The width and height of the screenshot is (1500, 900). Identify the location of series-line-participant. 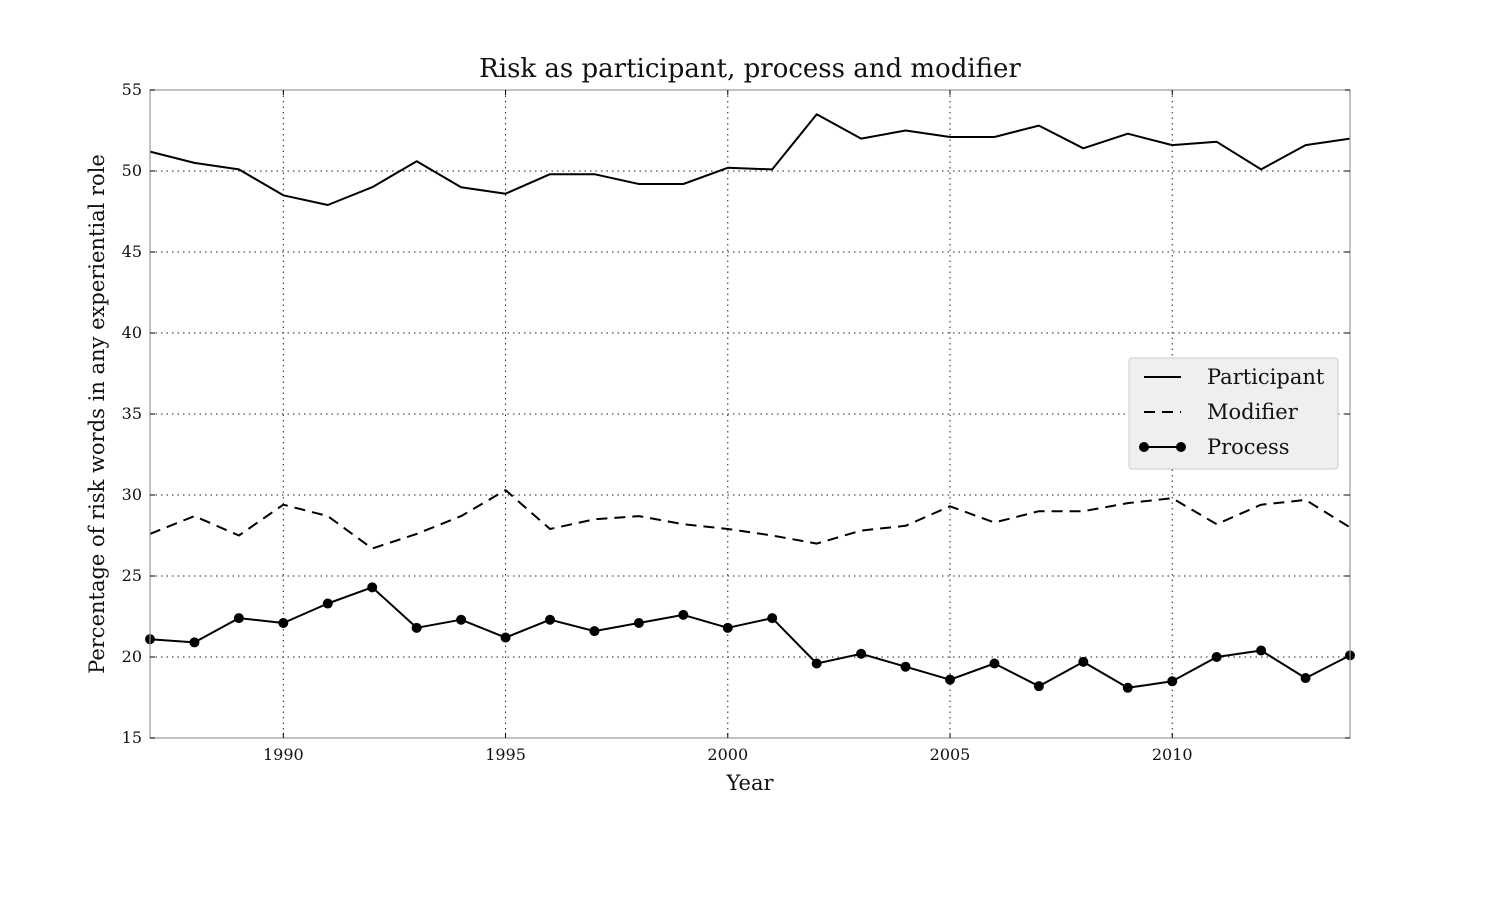
(750, 159).